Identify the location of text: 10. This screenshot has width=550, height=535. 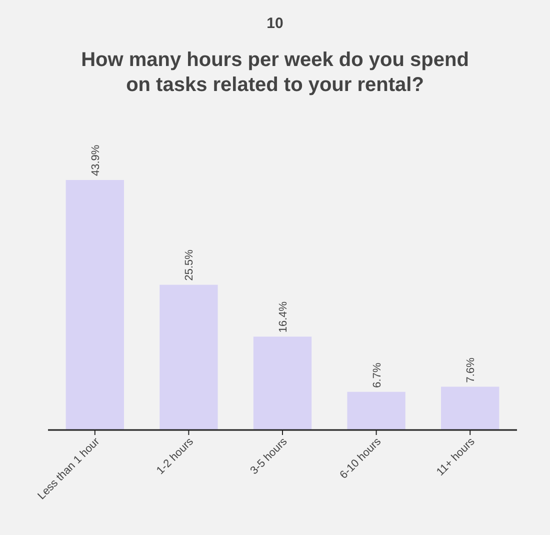
(275, 23).